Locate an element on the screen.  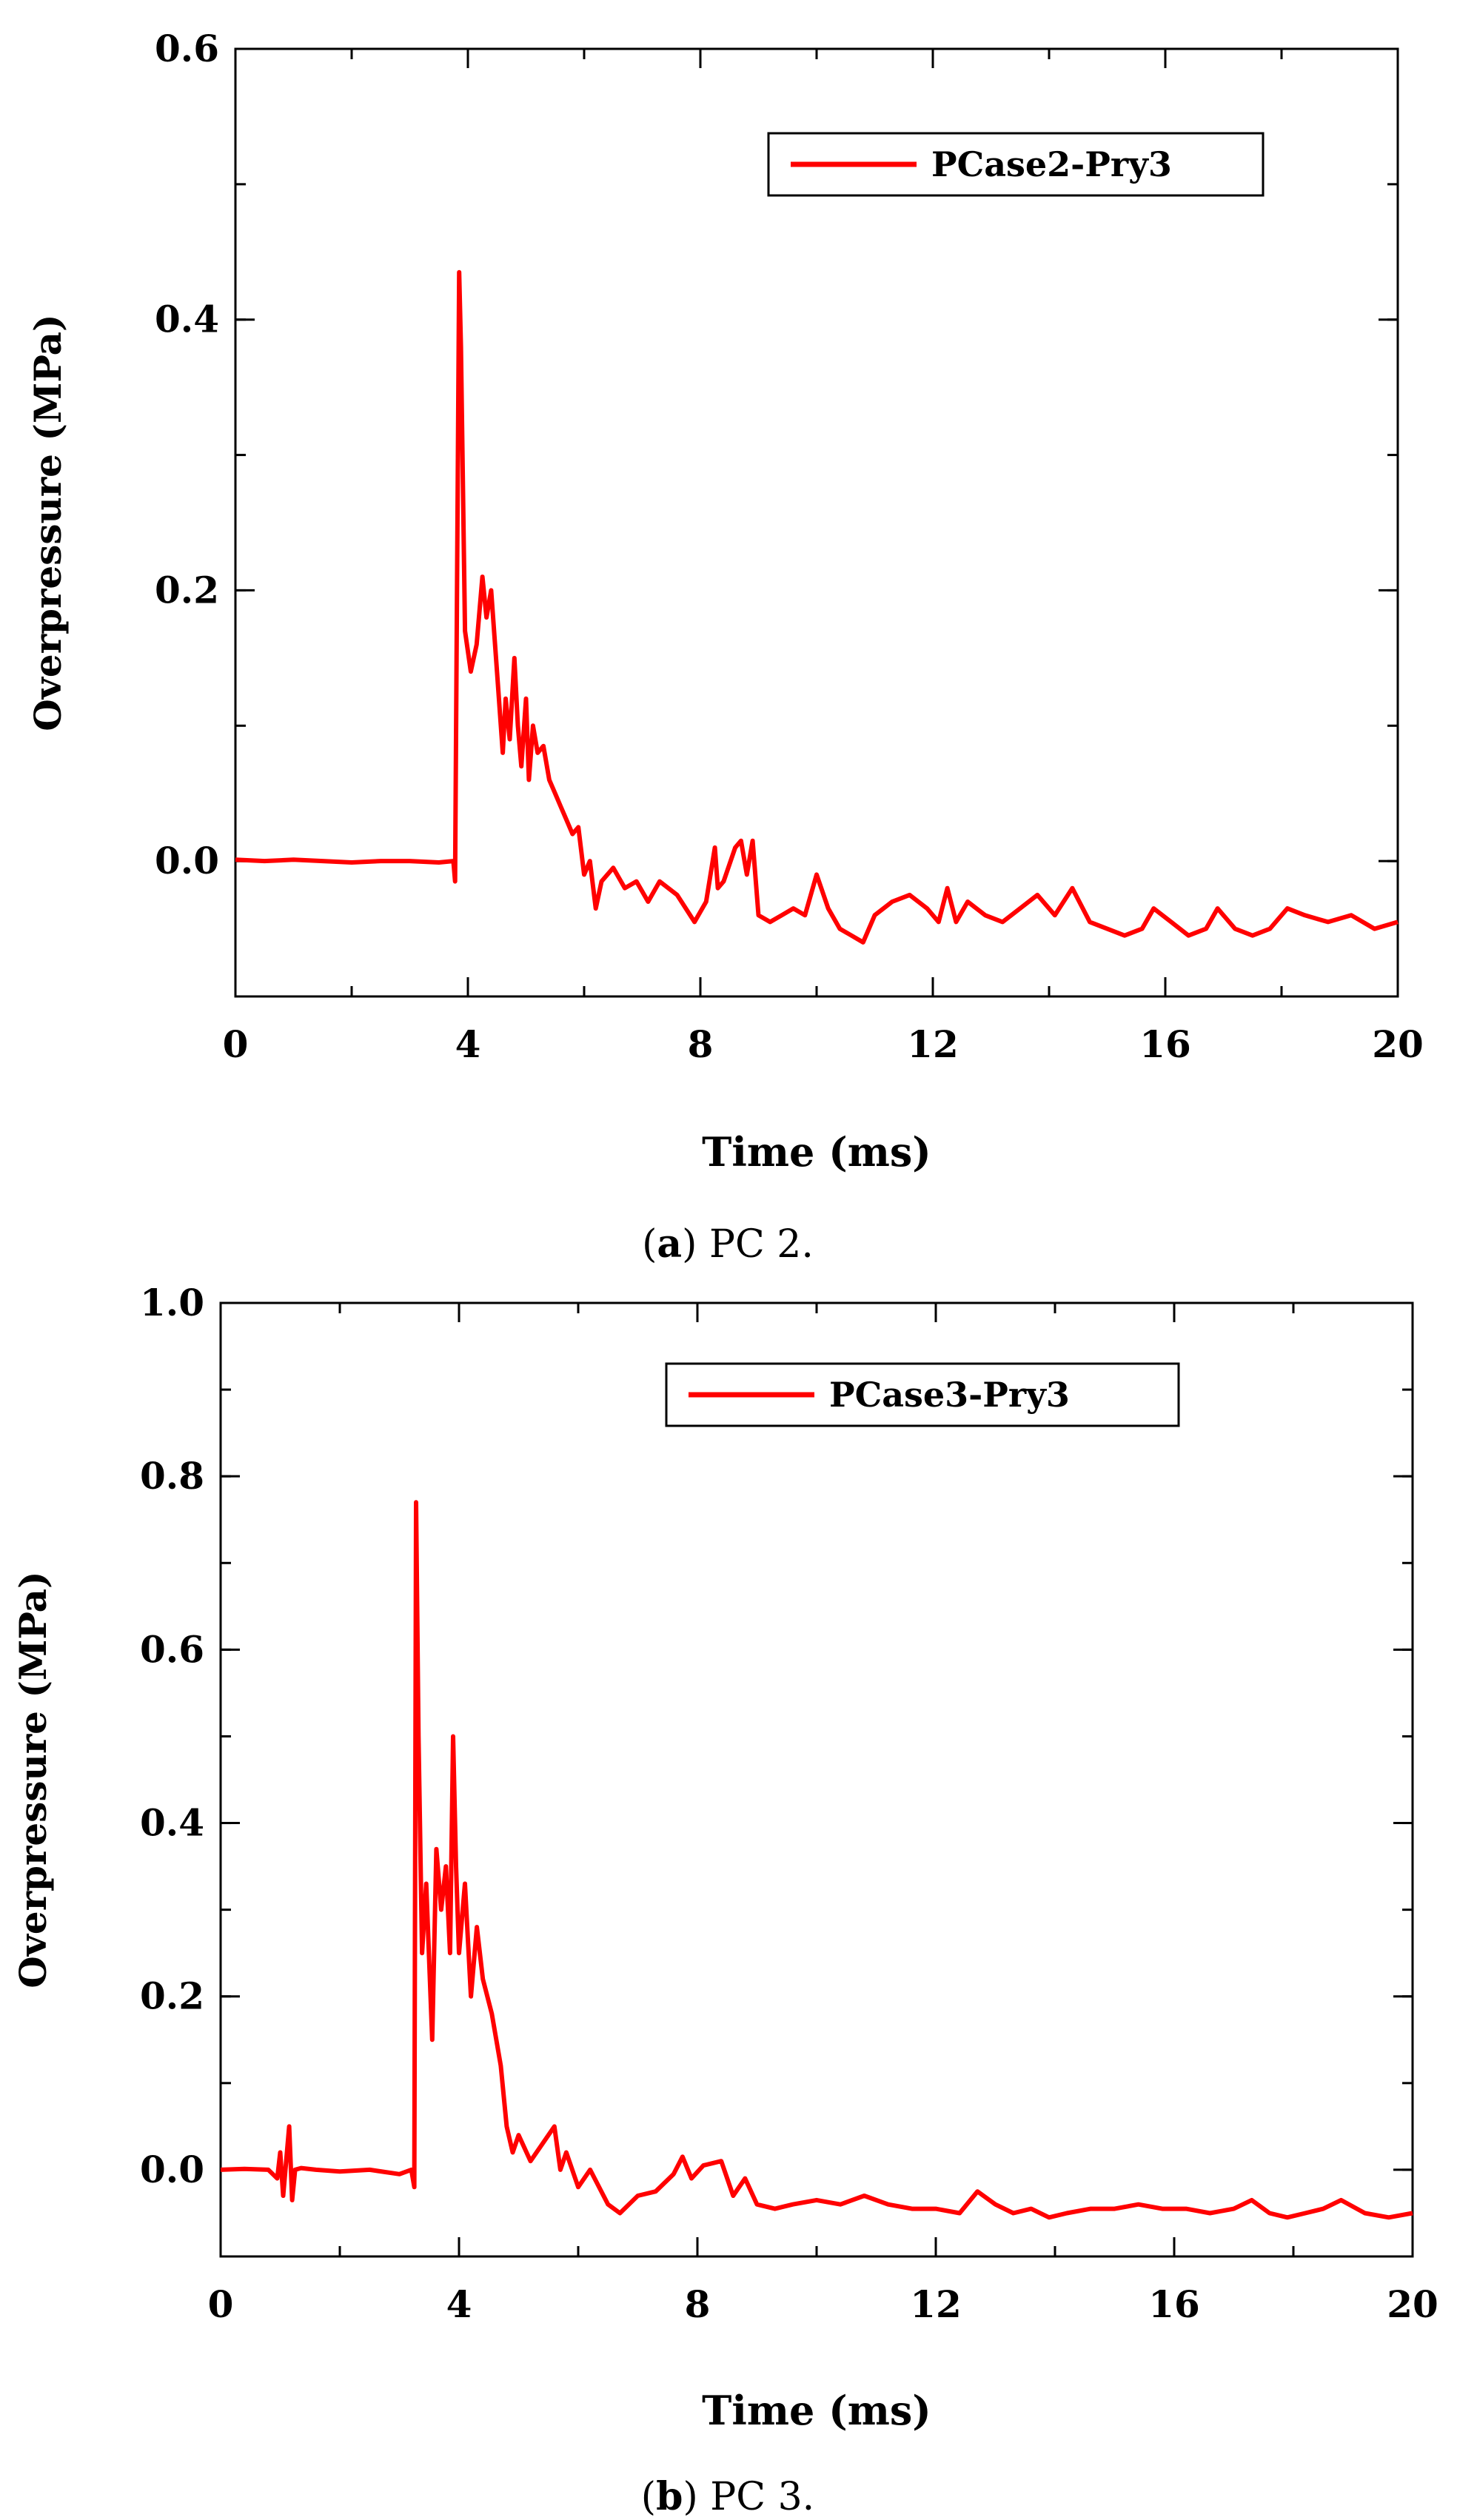
caption-letter: a is located at coordinates (669, 1244).